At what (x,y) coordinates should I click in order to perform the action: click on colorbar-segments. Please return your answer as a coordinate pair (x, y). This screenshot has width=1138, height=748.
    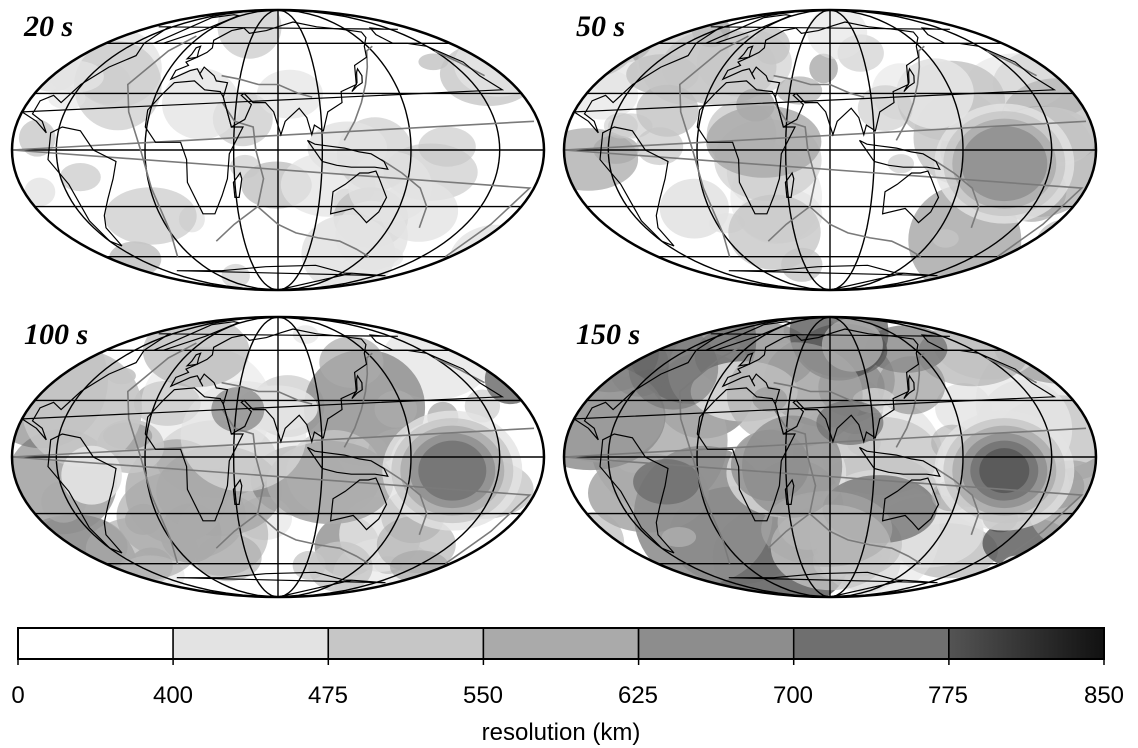
    Looking at the image, I should click on (561, 646).